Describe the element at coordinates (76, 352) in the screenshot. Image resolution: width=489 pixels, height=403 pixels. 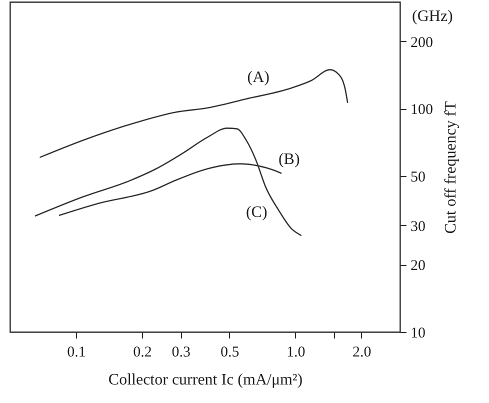
I see `x-tick-label: 0.1` at that location.